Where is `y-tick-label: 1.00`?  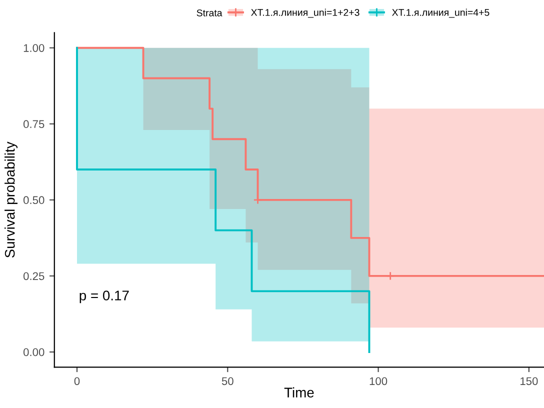
y-tick-label: 1.00 is located at coordinates (34, 48).